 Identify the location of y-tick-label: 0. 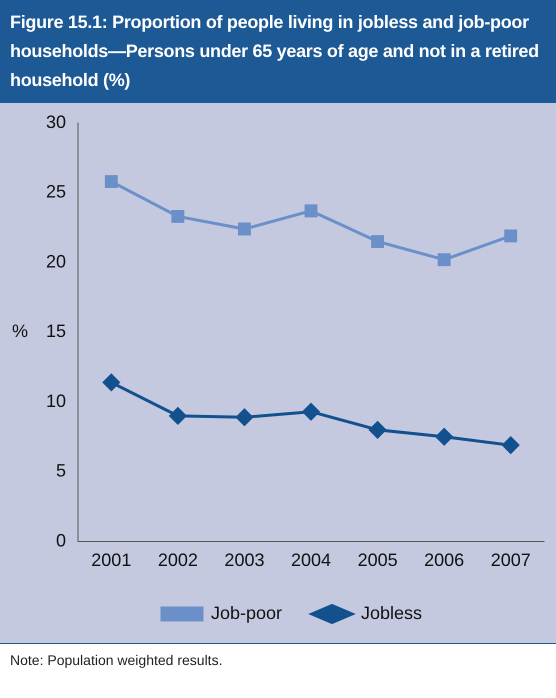
(61, 540).